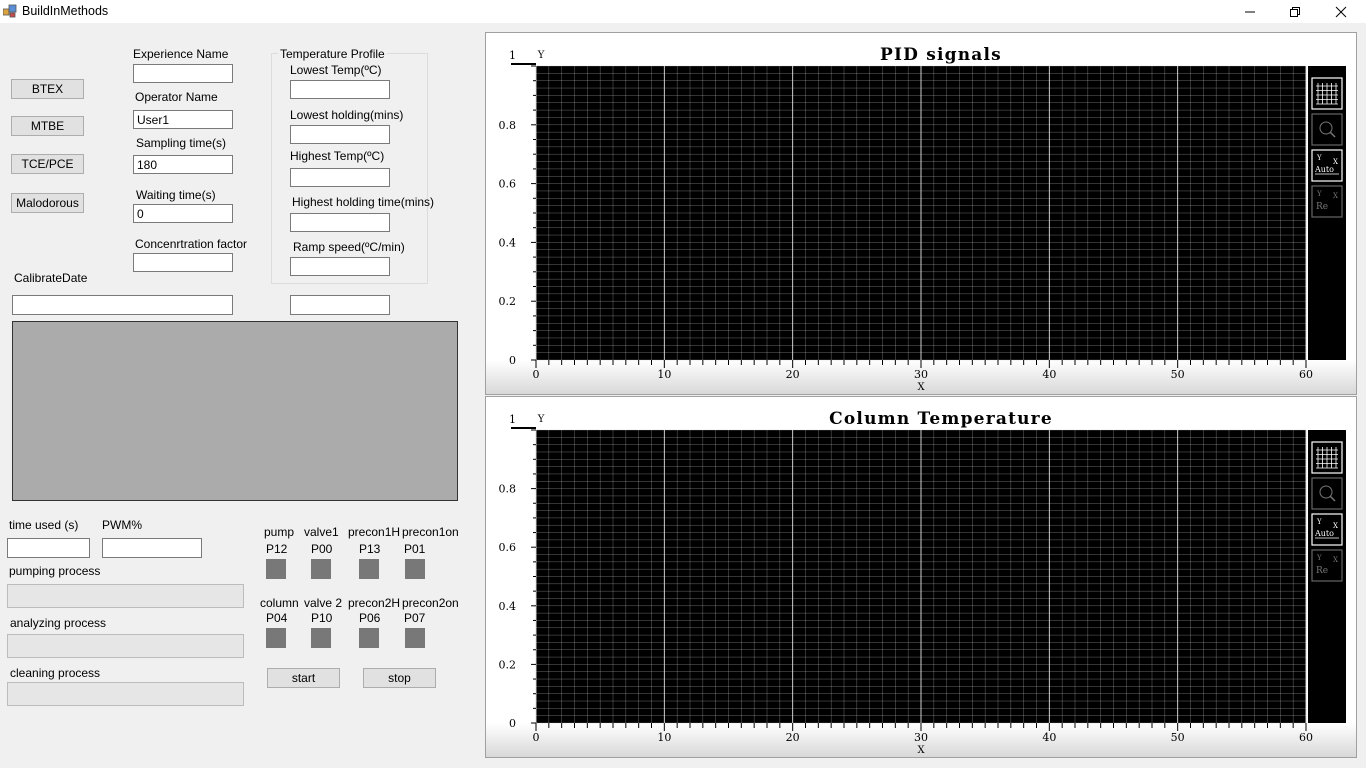  What do you see at coordinates (1178, 737) in the screenshot?
I see `x-tick-label: 50` at bounding box center [1178, 737].